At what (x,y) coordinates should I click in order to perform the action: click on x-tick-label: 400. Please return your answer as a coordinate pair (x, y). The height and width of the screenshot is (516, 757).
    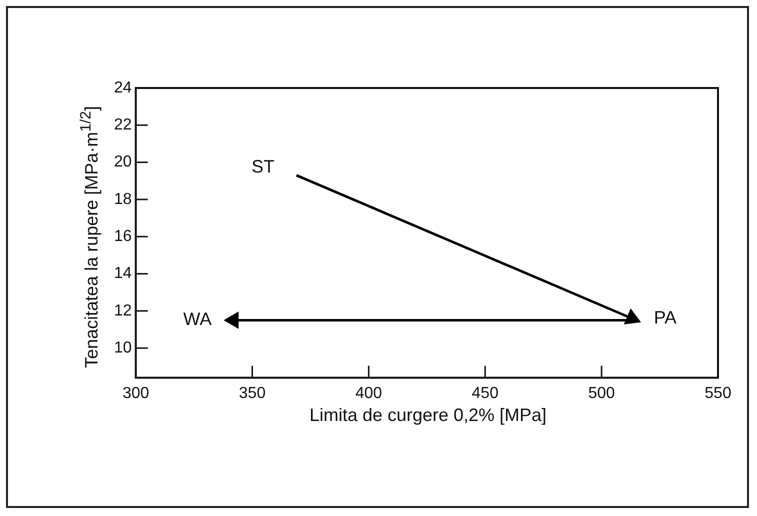
    Looking at the image, I should click on (368, 393).